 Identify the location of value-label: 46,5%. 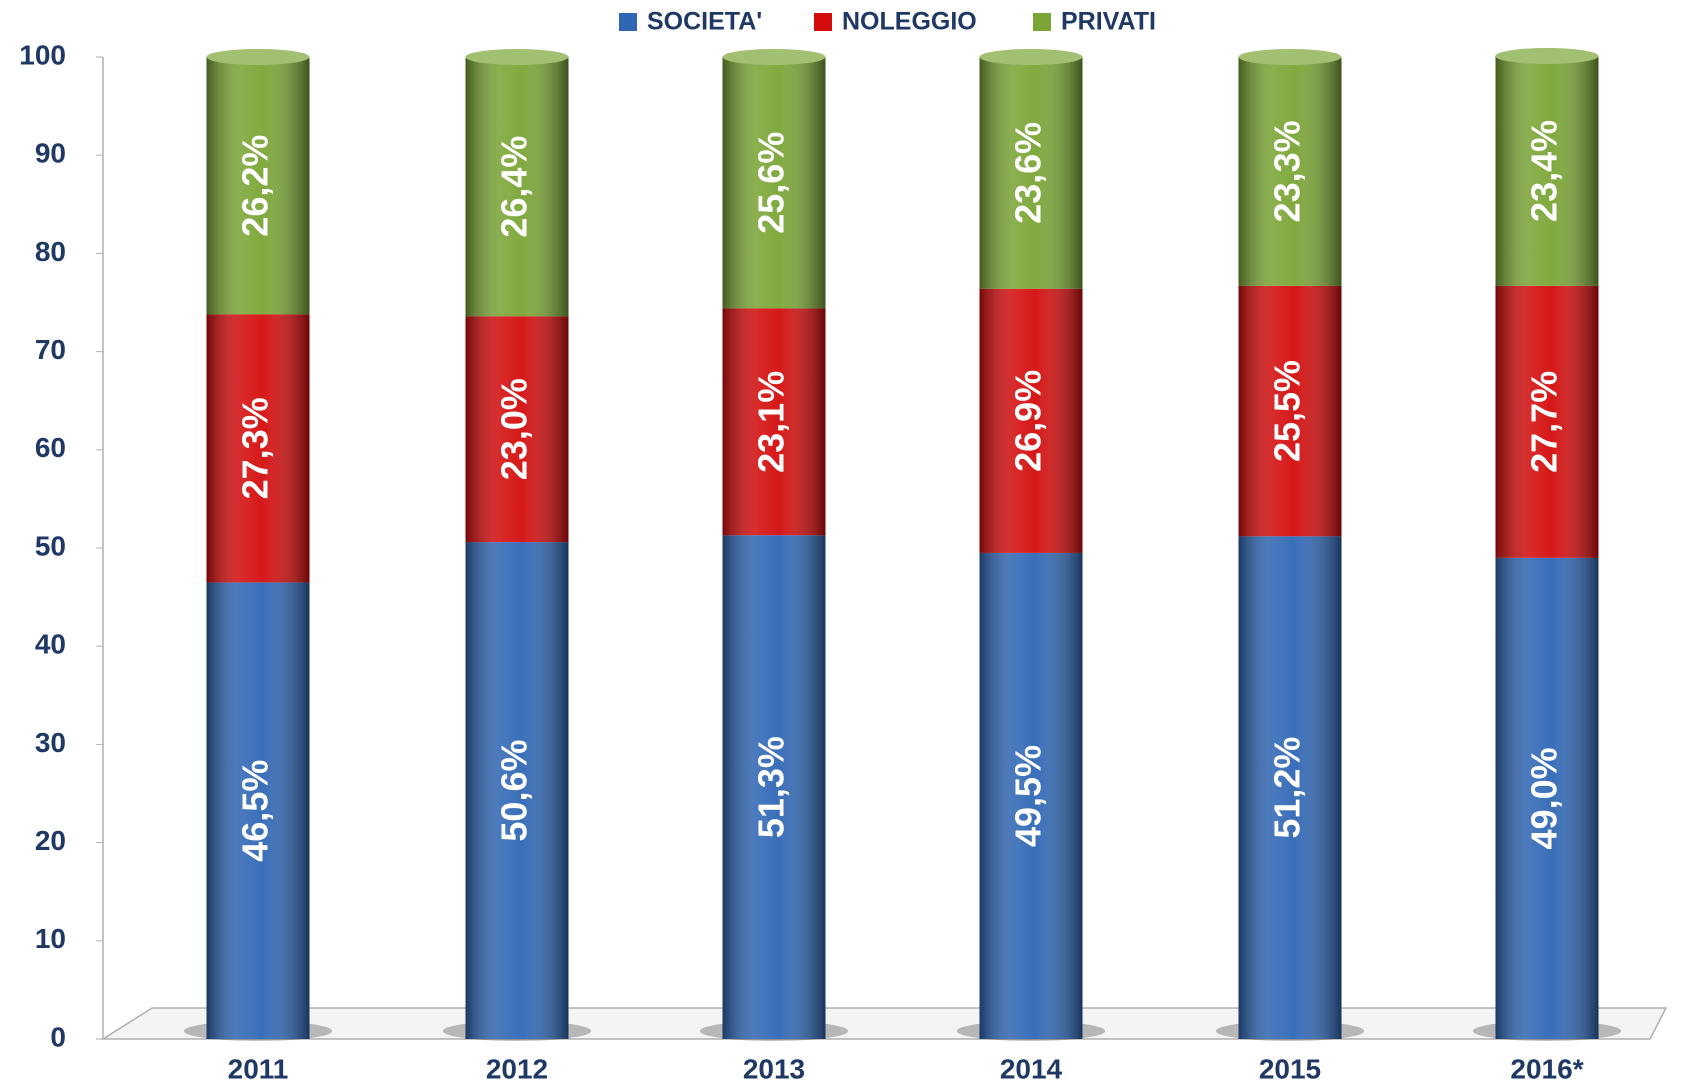
(255, 811).